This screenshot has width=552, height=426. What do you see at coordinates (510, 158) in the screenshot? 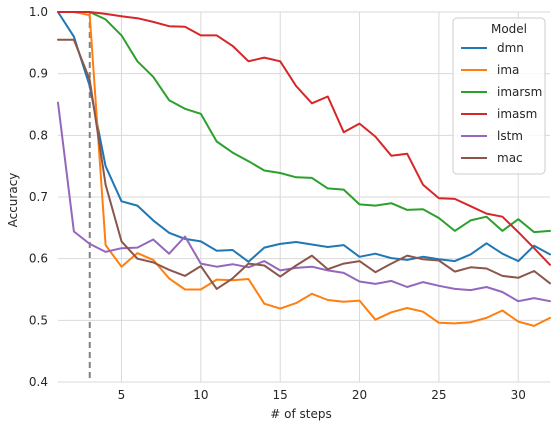
I see `legend-label-mac: mac` at bounding box center [510, 158].